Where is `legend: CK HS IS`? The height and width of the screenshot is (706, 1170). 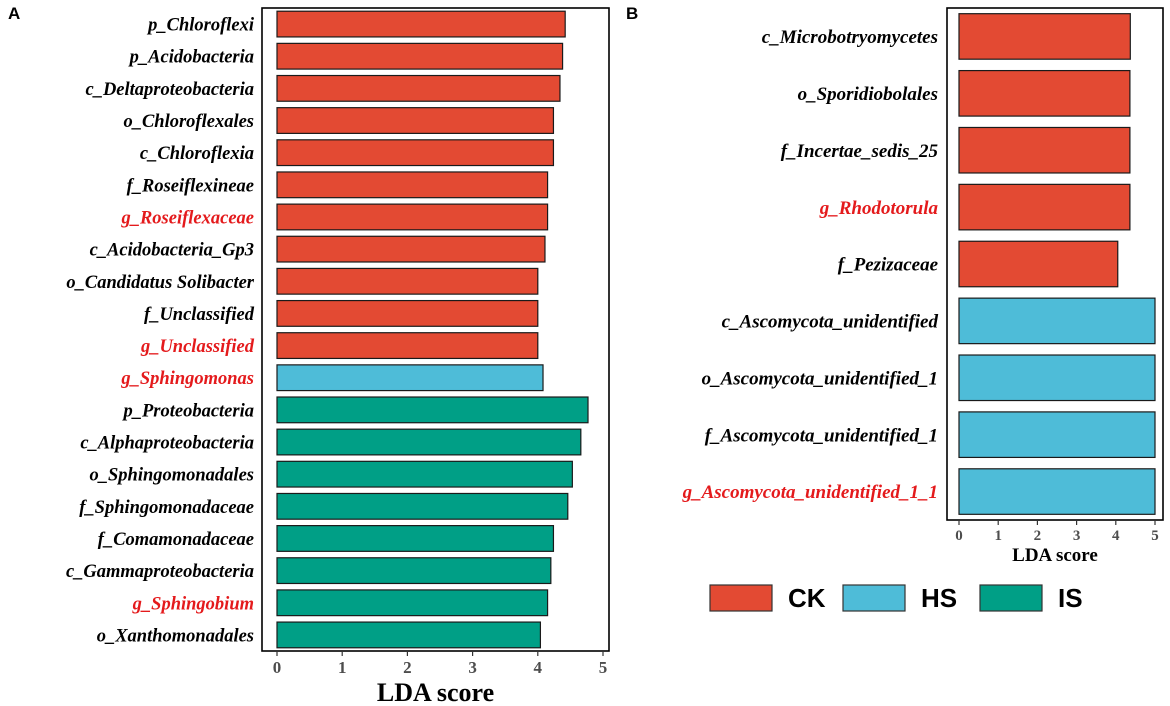 legend: CK HS IS is located at coordinates (896, 598).